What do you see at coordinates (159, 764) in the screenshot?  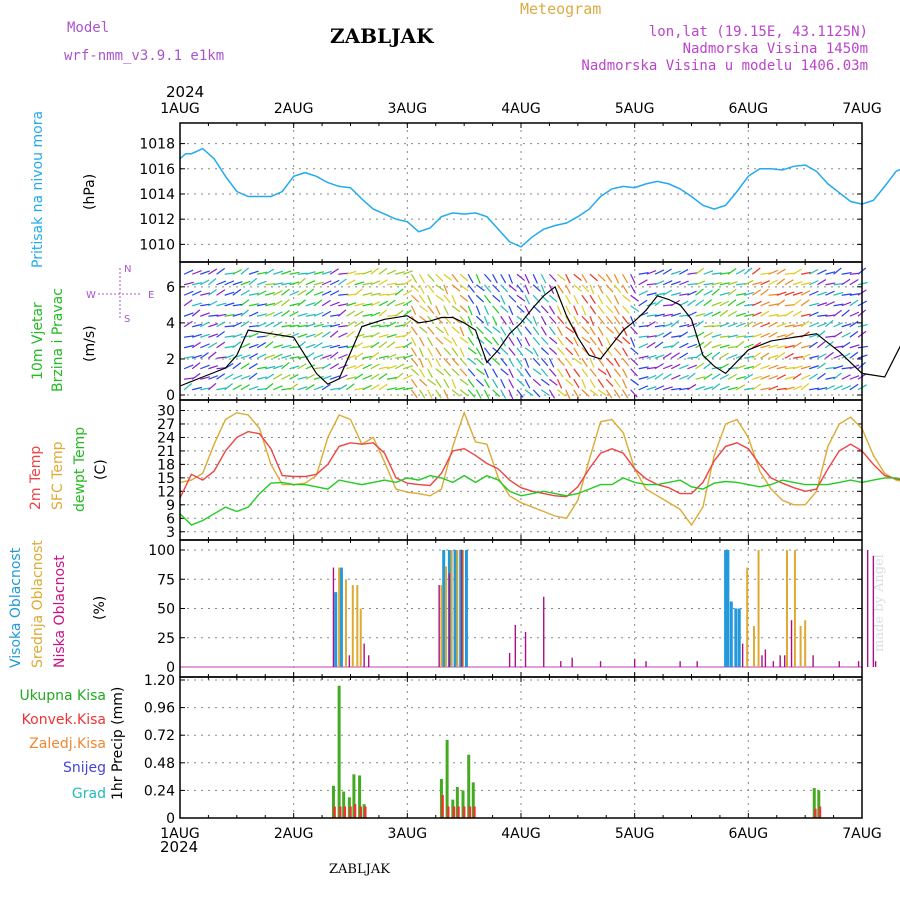 I see `y-tick-label: 0.48` at bounding box center [159, 764].